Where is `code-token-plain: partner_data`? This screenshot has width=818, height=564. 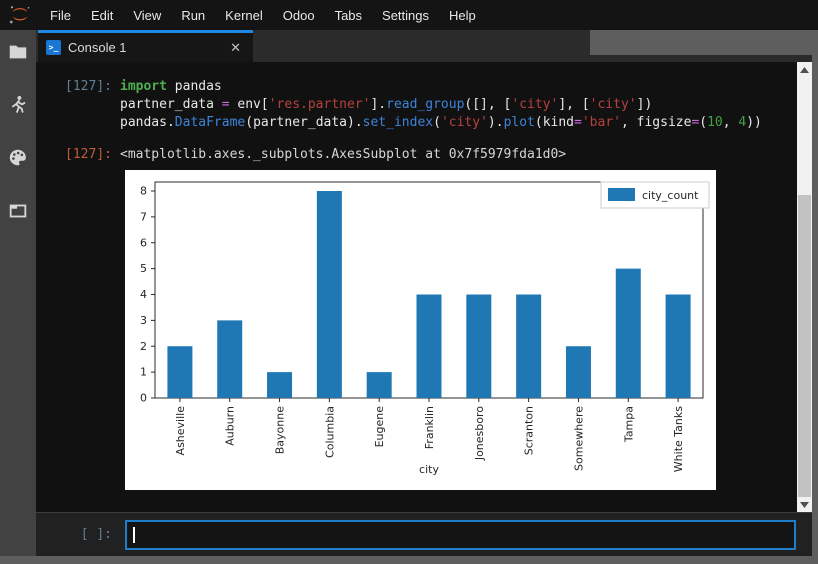
code-token-plain: partner_data is located at coordinates (171, 104).